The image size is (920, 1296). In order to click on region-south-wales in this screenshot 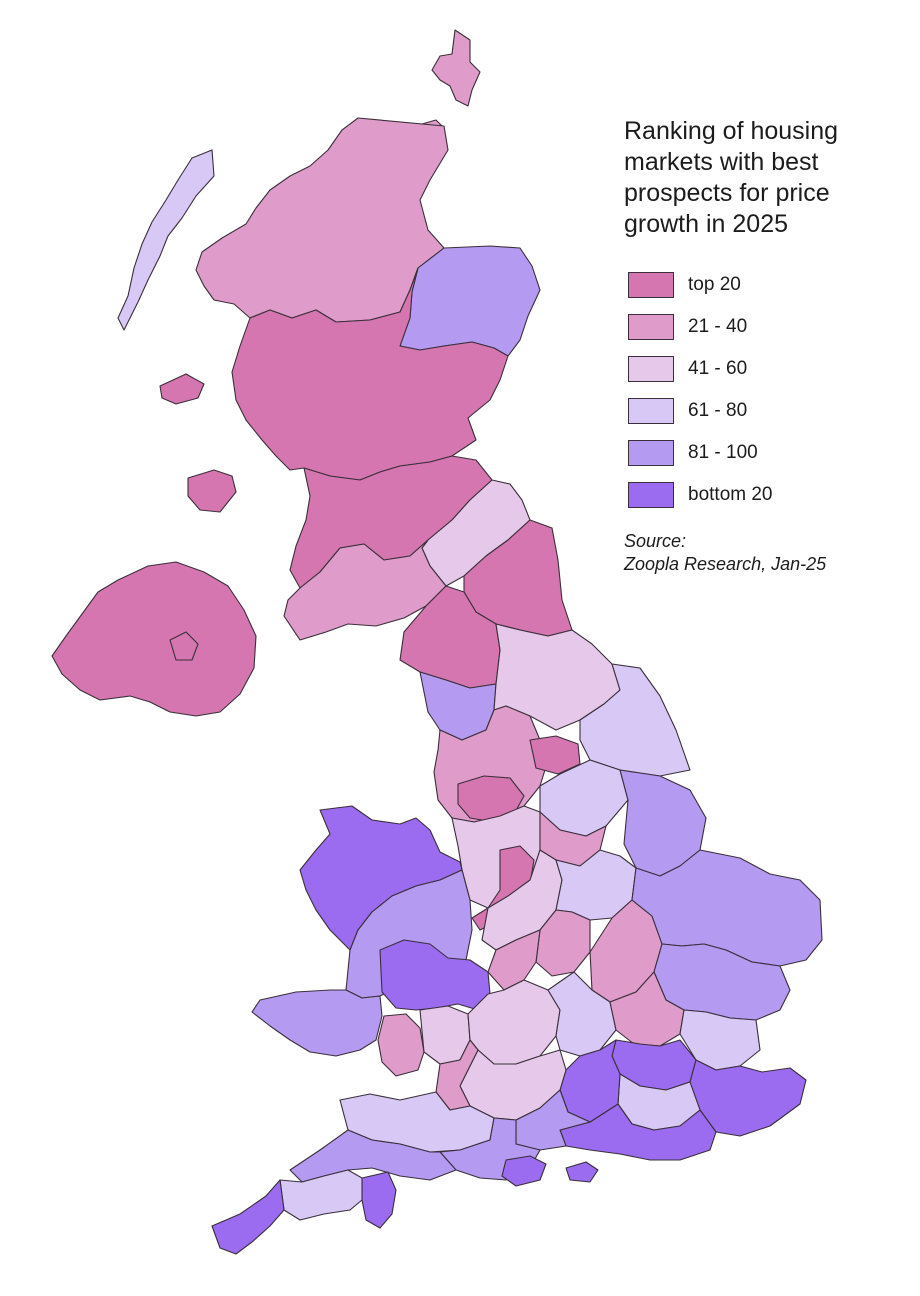, I will do `click(317, 1023)`.